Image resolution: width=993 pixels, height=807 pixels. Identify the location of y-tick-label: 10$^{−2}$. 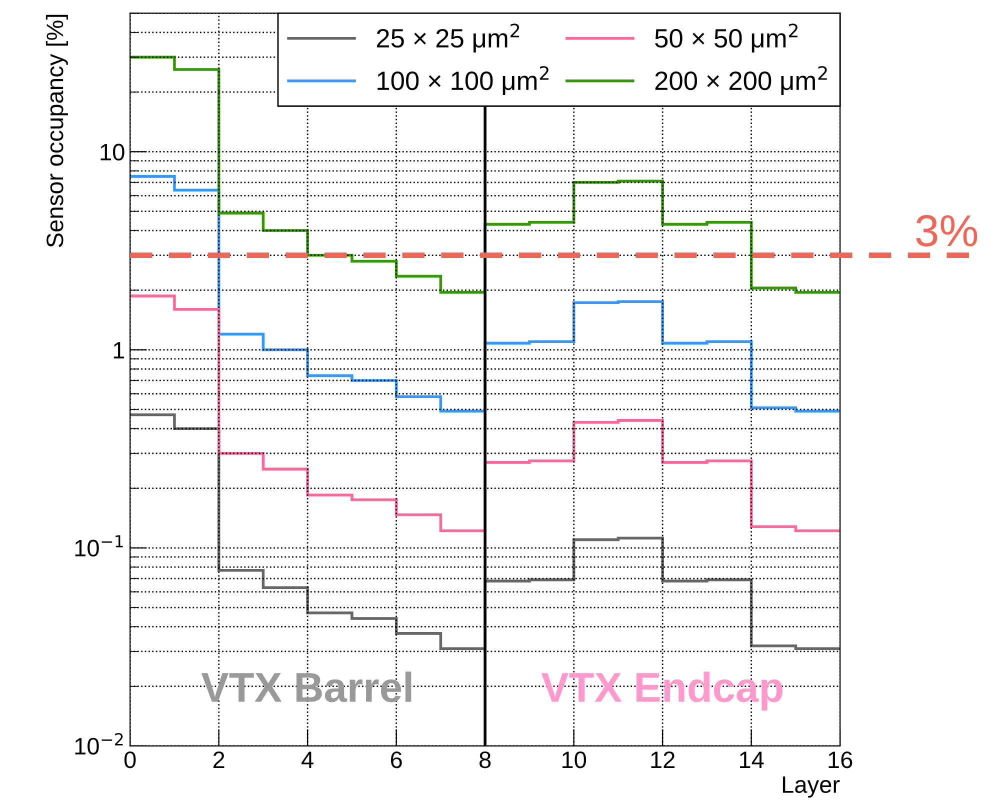
(99, 744).